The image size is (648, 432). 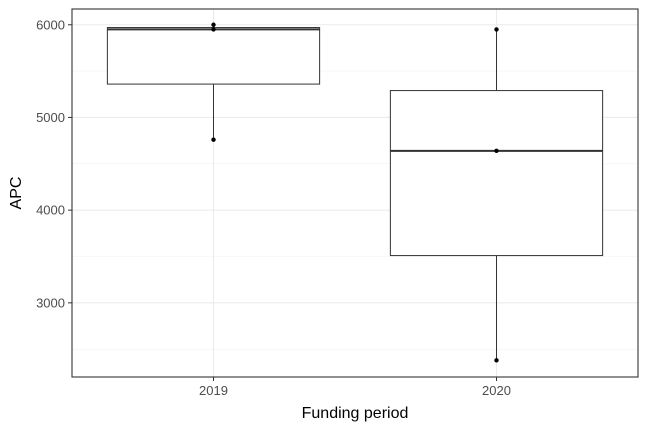 What do you see at coordinates (213, 56) in the screenshot?
I see `box-2019` at bounding box center [213, 56].